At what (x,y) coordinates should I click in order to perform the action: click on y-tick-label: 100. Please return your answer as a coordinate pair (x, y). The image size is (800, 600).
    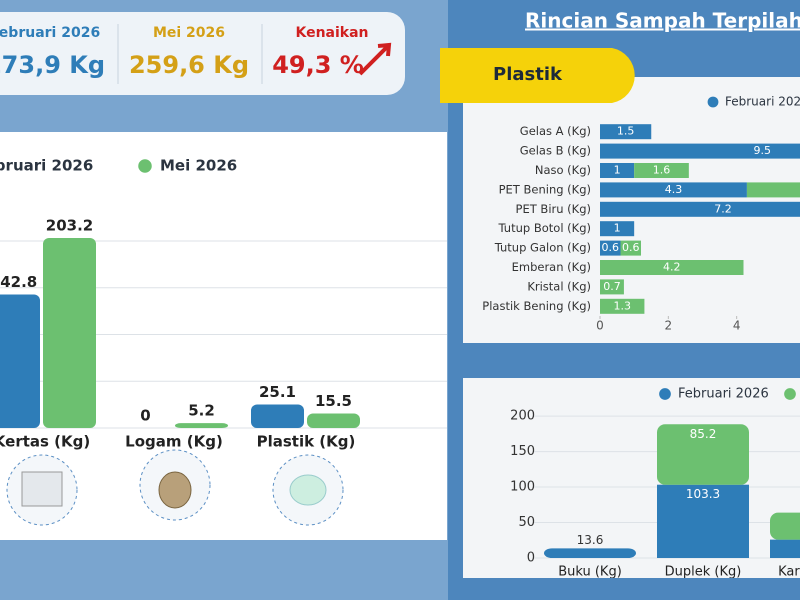
    Looking at the image, I should click on (522, 487).